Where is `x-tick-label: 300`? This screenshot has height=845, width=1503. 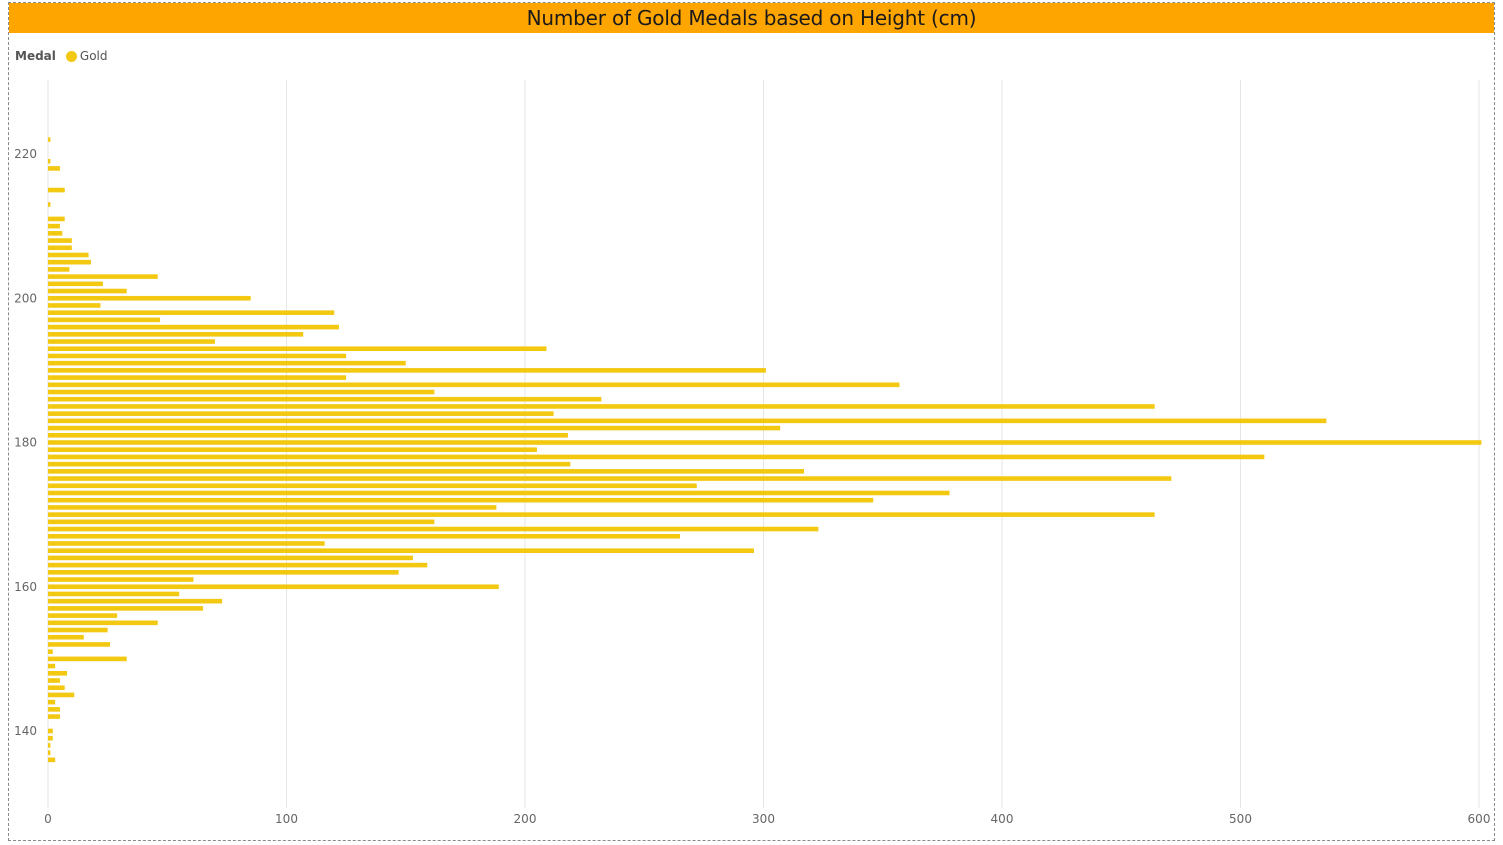
x-tick-label: 300 is located at coordinates (763, 819).